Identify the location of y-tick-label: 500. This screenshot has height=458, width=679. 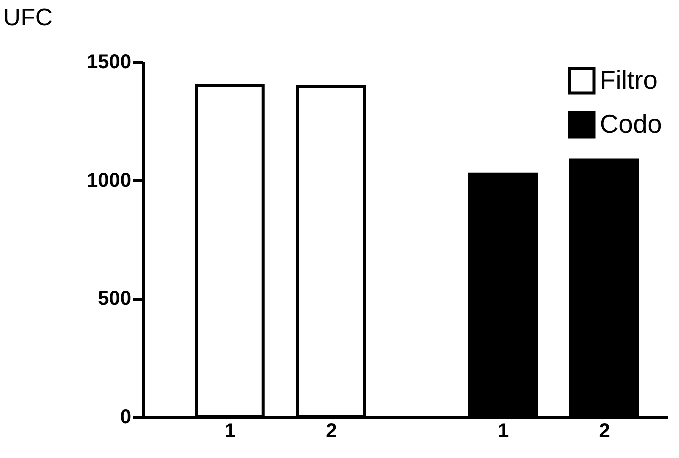
(115, 299).